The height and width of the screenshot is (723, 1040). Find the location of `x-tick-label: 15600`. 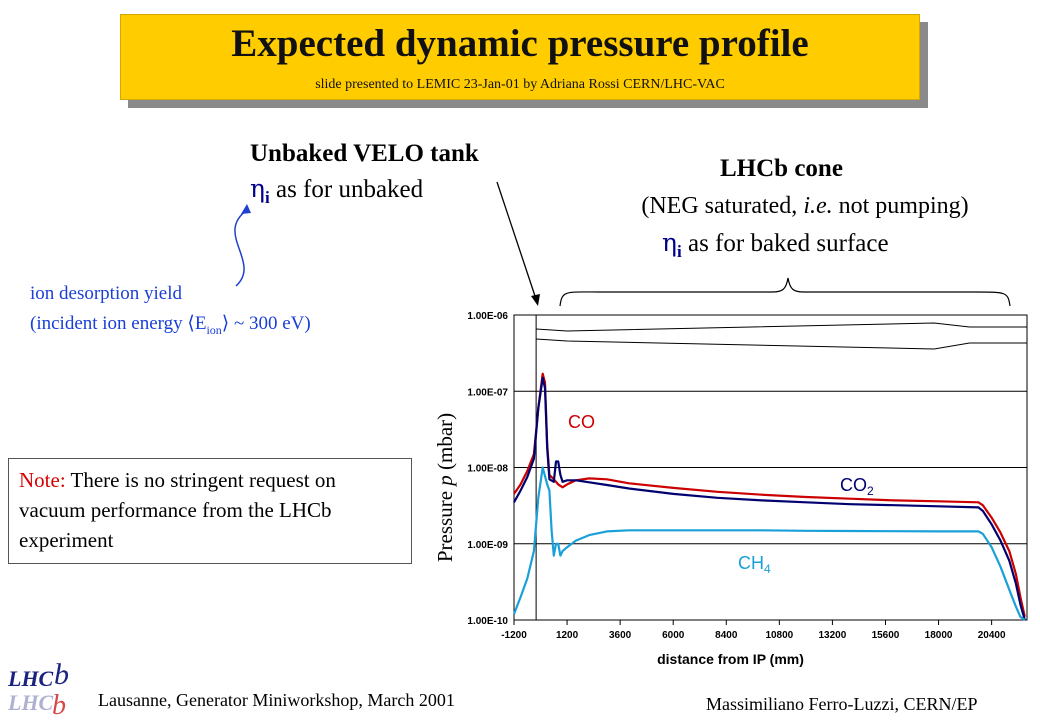

x-tick-label: 15600 is located at coordinates (886, 635).